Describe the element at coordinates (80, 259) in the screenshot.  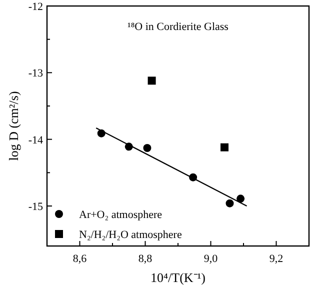
I see `x-tick-label: 8,6` at that location.